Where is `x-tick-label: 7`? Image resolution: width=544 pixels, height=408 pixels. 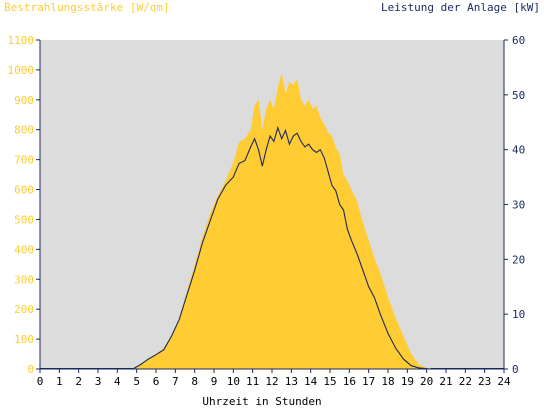 x-tick-label: 7 is located at coordinates (175, 381).